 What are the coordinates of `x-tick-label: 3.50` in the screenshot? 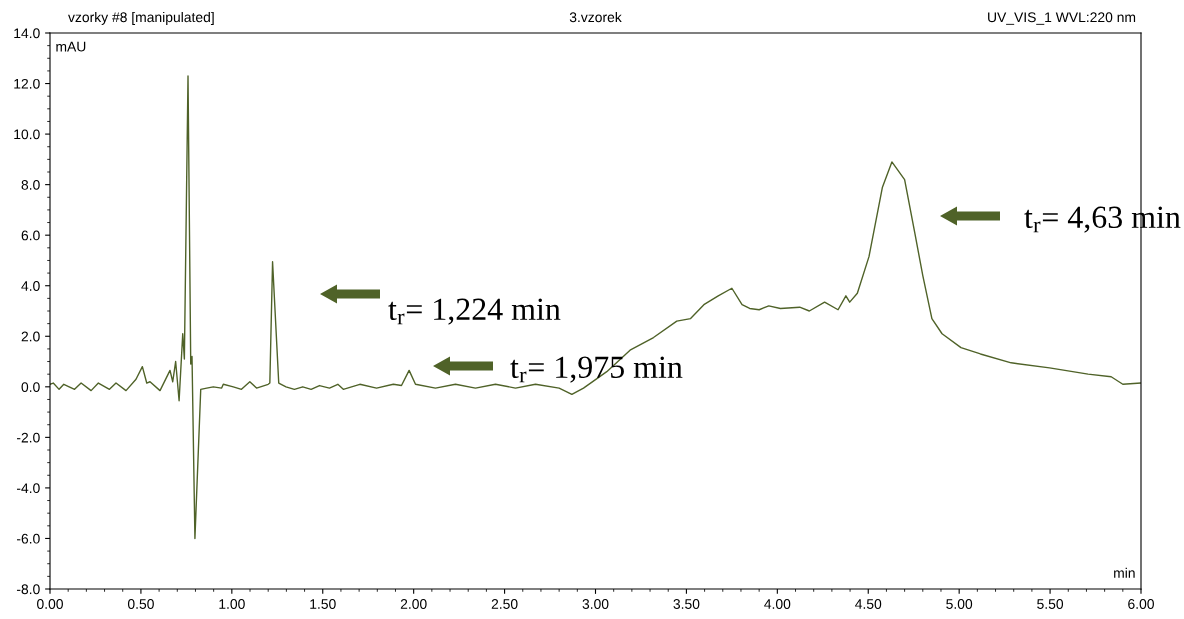 It's located at (686, 604).